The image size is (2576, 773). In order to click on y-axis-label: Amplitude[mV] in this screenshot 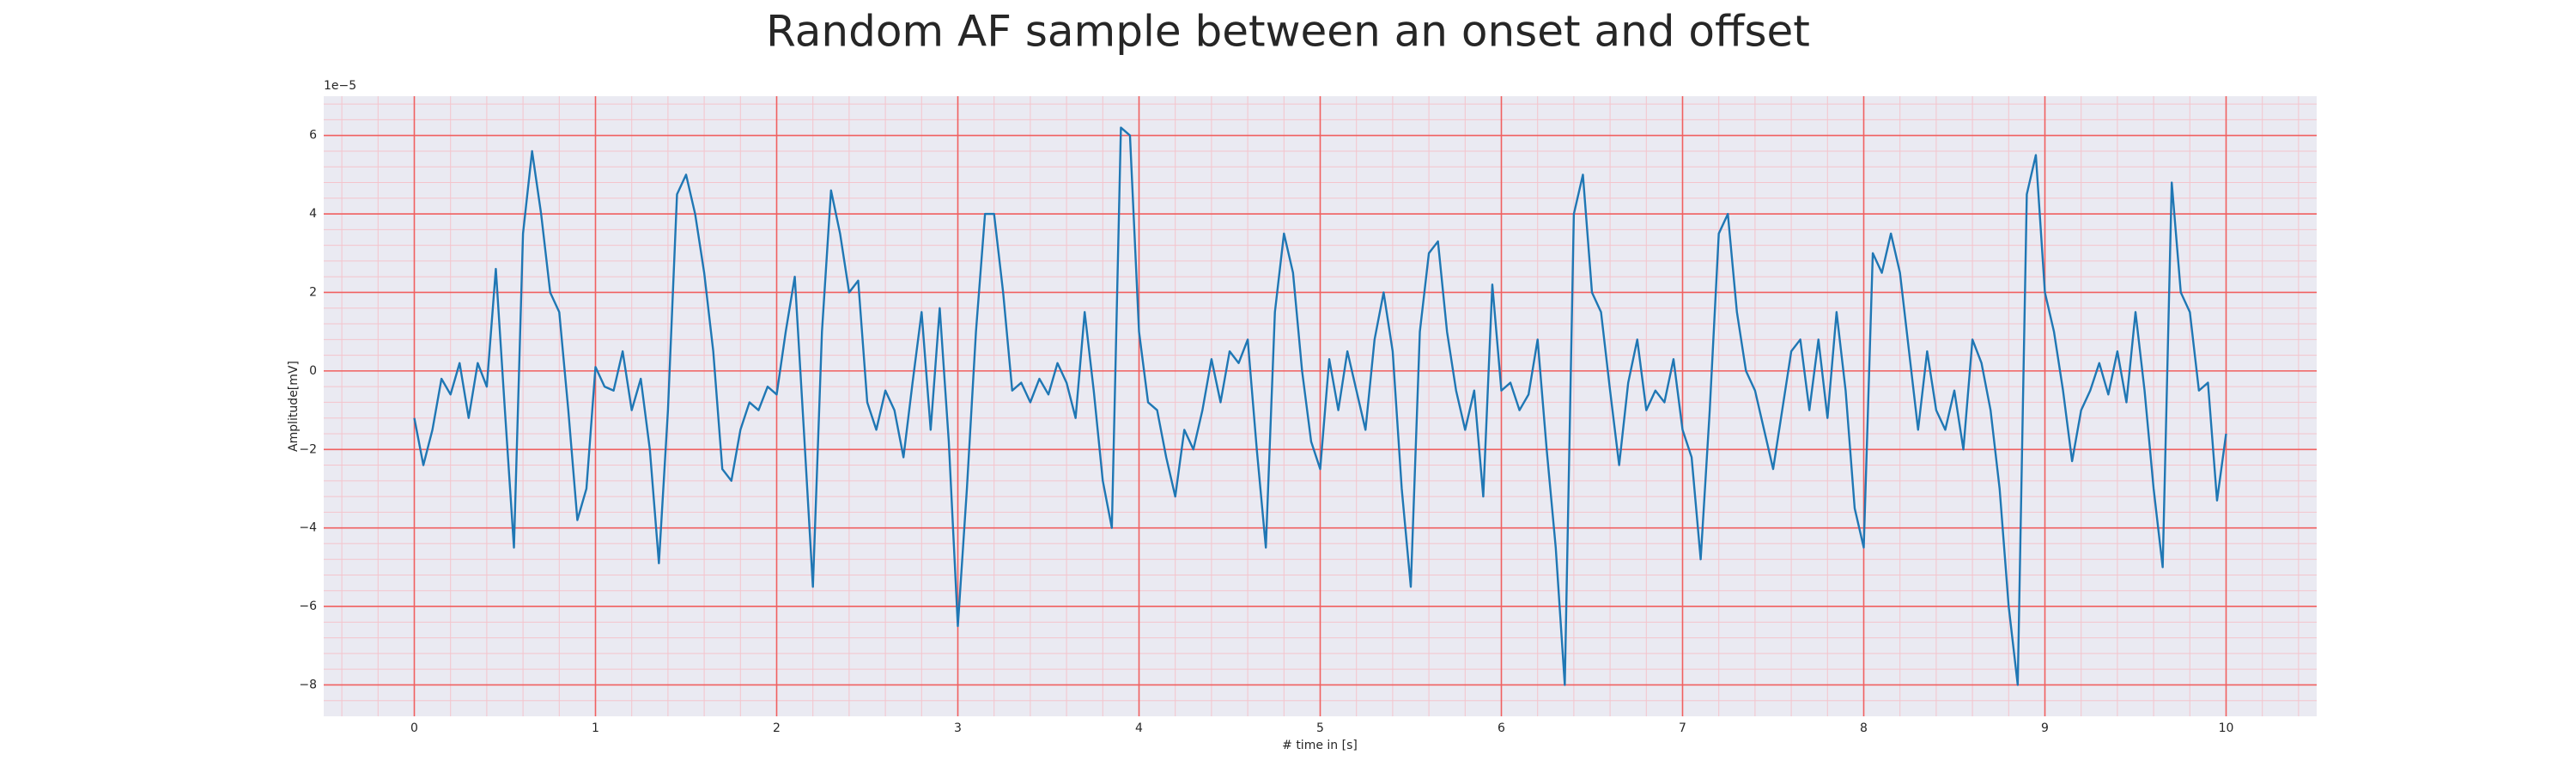, I will do `click(294, 406)`.